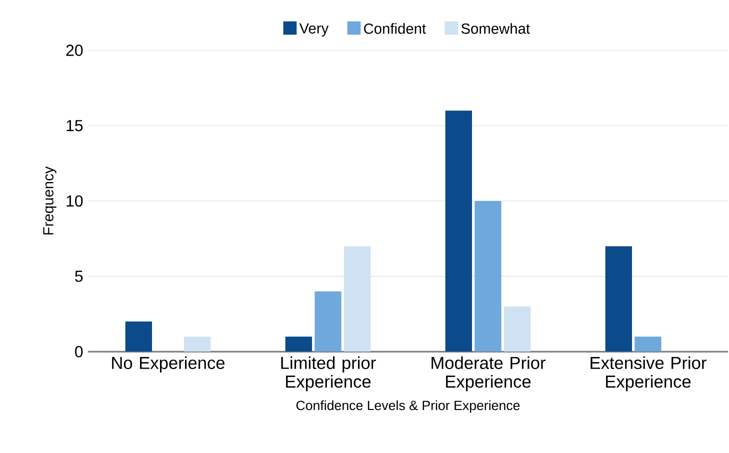 The image size is (729, 453). I want to click on y-tick-label: 10, so click(74, 201).